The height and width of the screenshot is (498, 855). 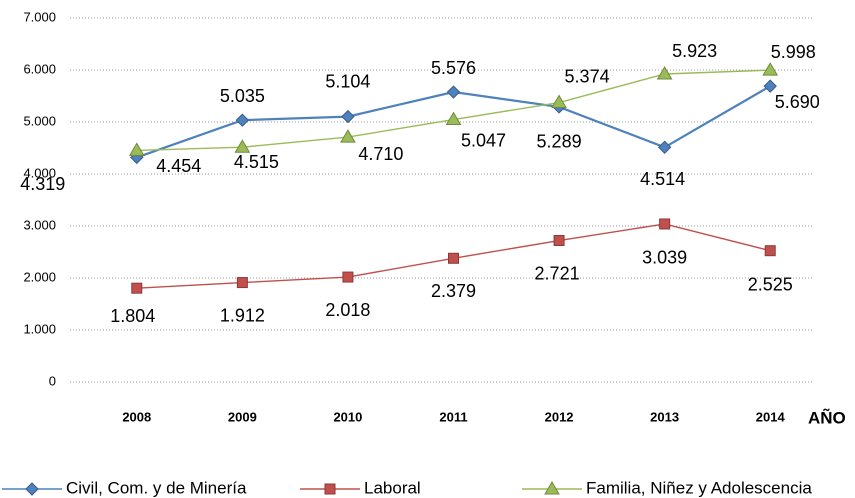 I want to click on y-tick-label: 1.000, so click(x=39, y=328).